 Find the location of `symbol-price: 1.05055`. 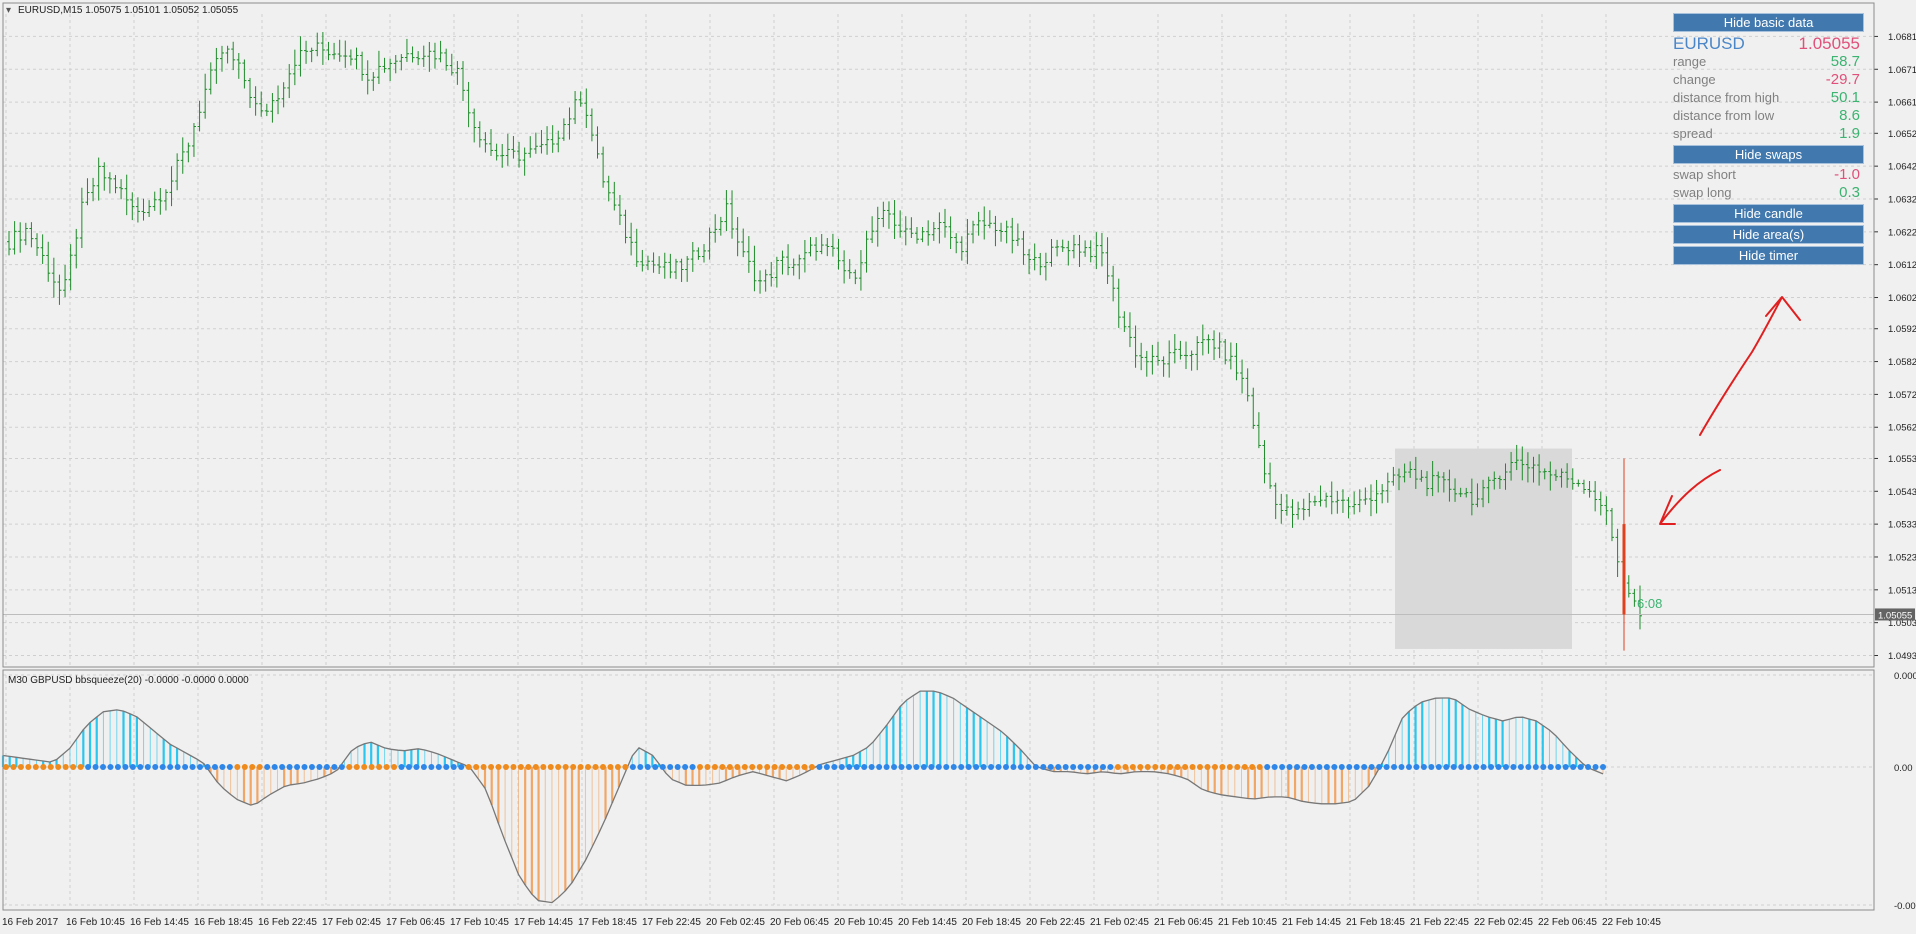

symbol-price: 1.05055 is located at coordinates (1829, 43).